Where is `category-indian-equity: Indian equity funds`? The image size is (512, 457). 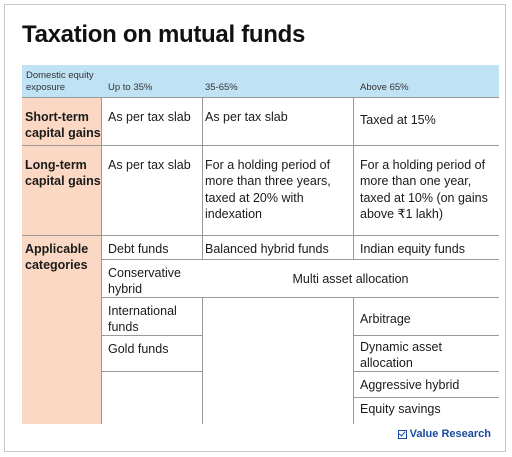 category-indian-equity: Indian equity funds is located at coordinates (412, 249).